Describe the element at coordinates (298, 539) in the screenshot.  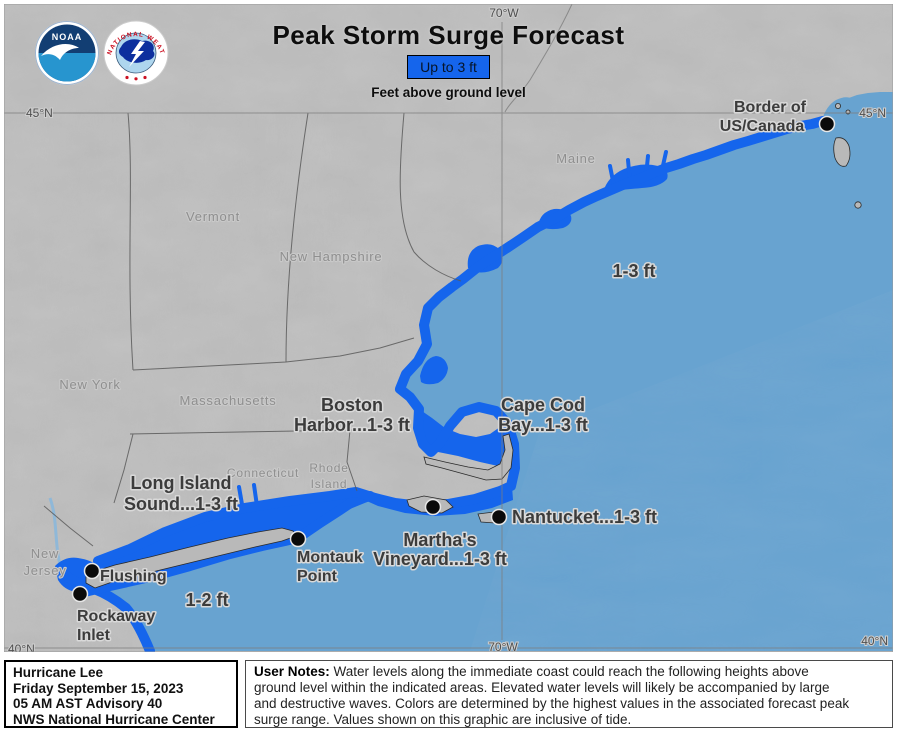
I see `marker-montauk-point` at that location.